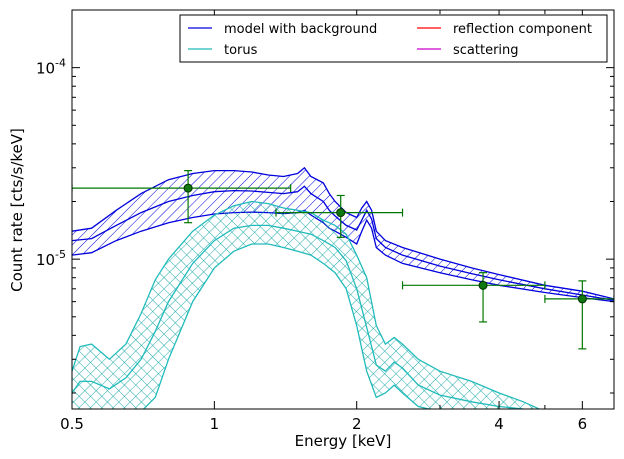  Describe the element at coordinates (51, 67) in the screenshot. I see `y-tick-label-1: 10⁻⁴` at that location.